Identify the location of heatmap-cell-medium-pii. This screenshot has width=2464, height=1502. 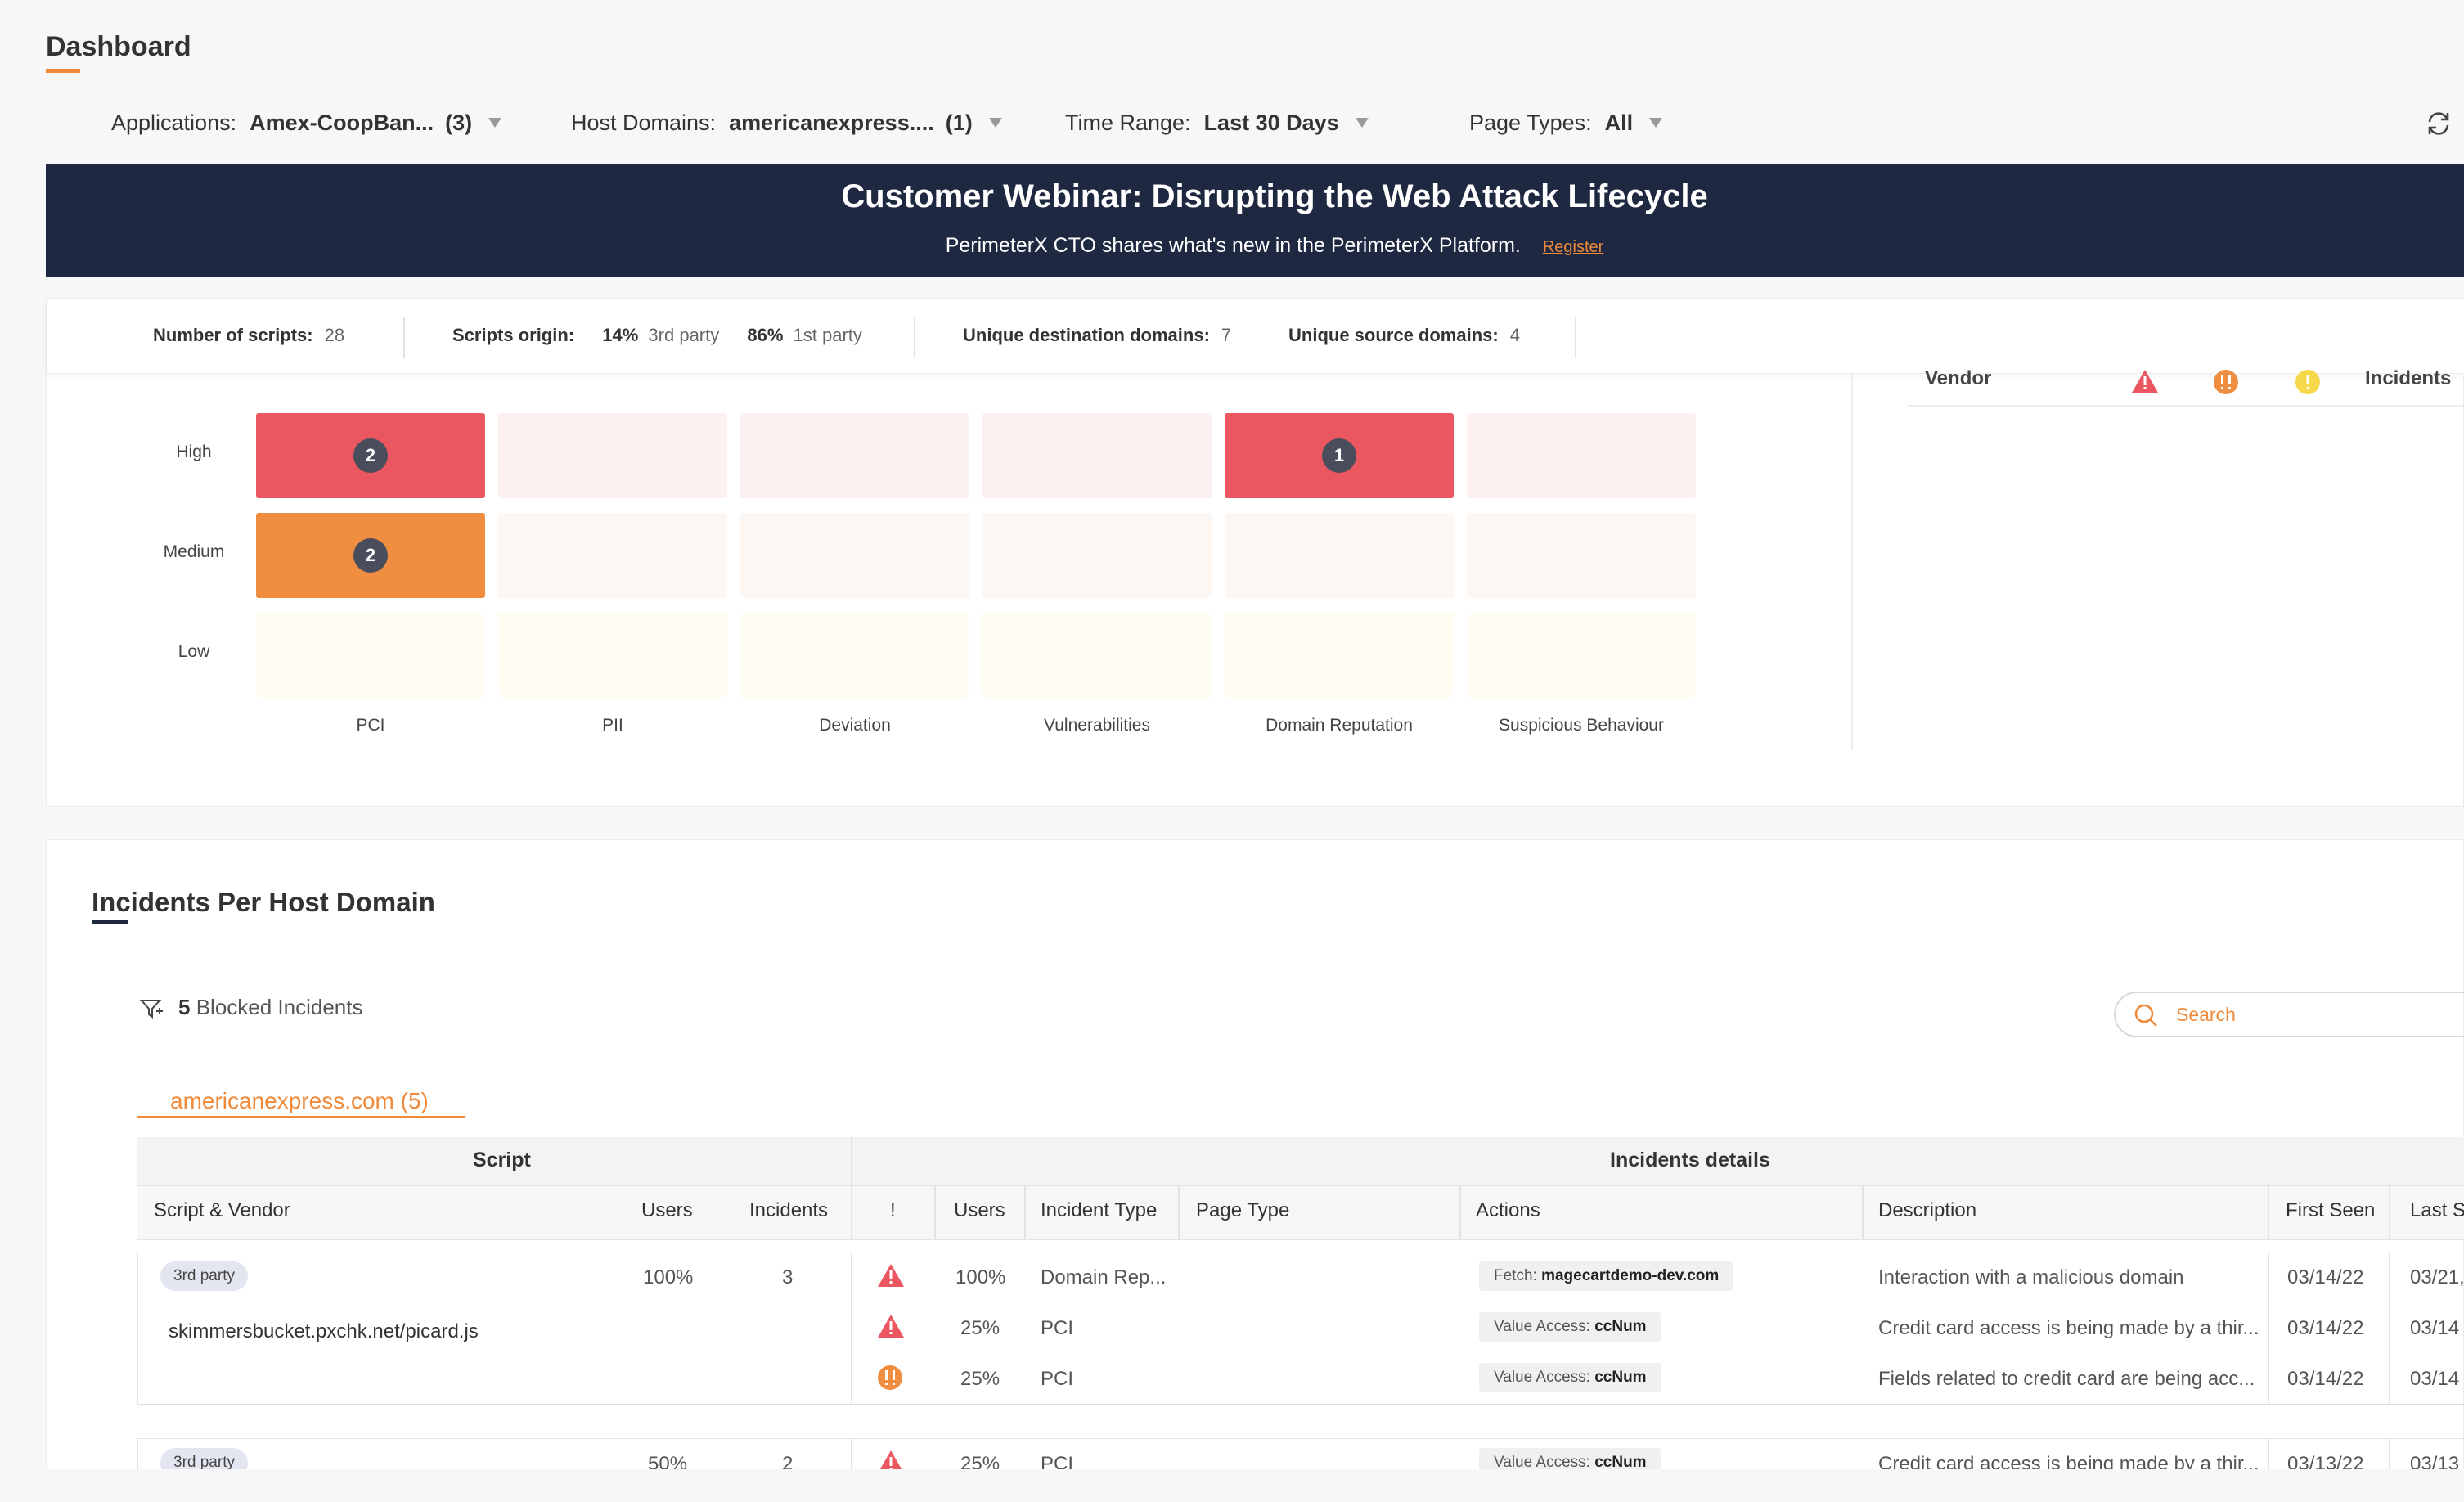
(612, 555).